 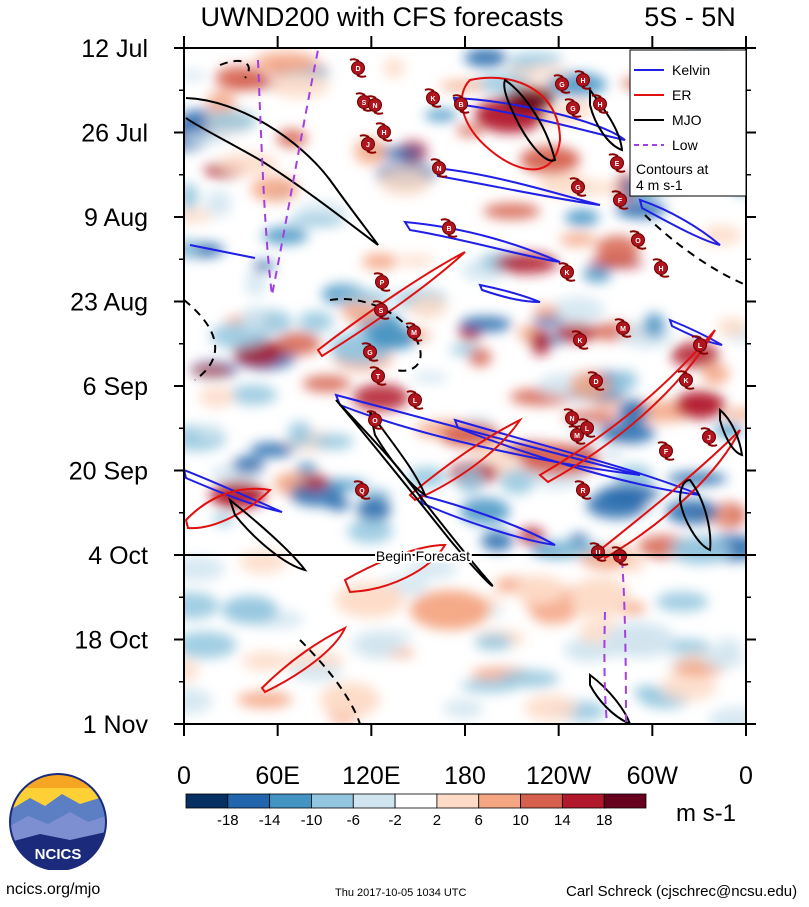 I want to click on storm-marker-letter: F, so click(x=666, y=452).